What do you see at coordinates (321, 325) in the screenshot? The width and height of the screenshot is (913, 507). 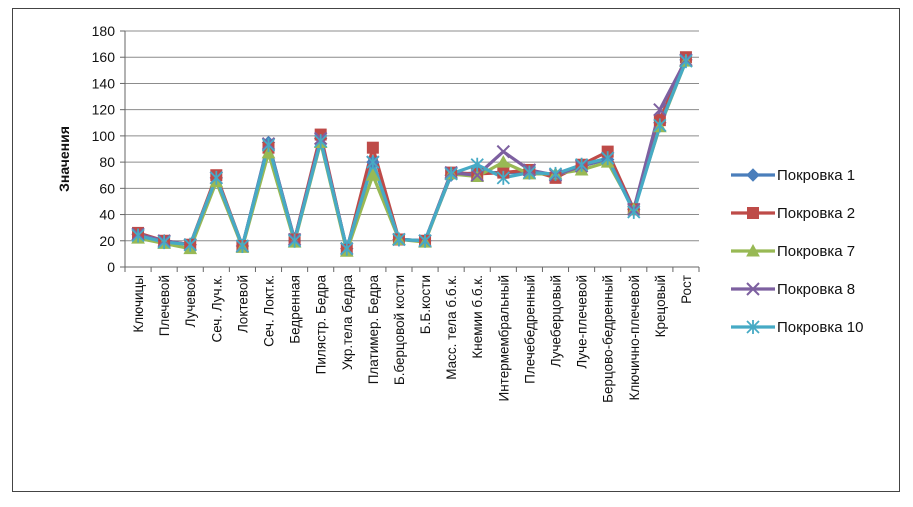 I see `x-category-label: Пилястр. Бедра` at bounding box center [321, 325].